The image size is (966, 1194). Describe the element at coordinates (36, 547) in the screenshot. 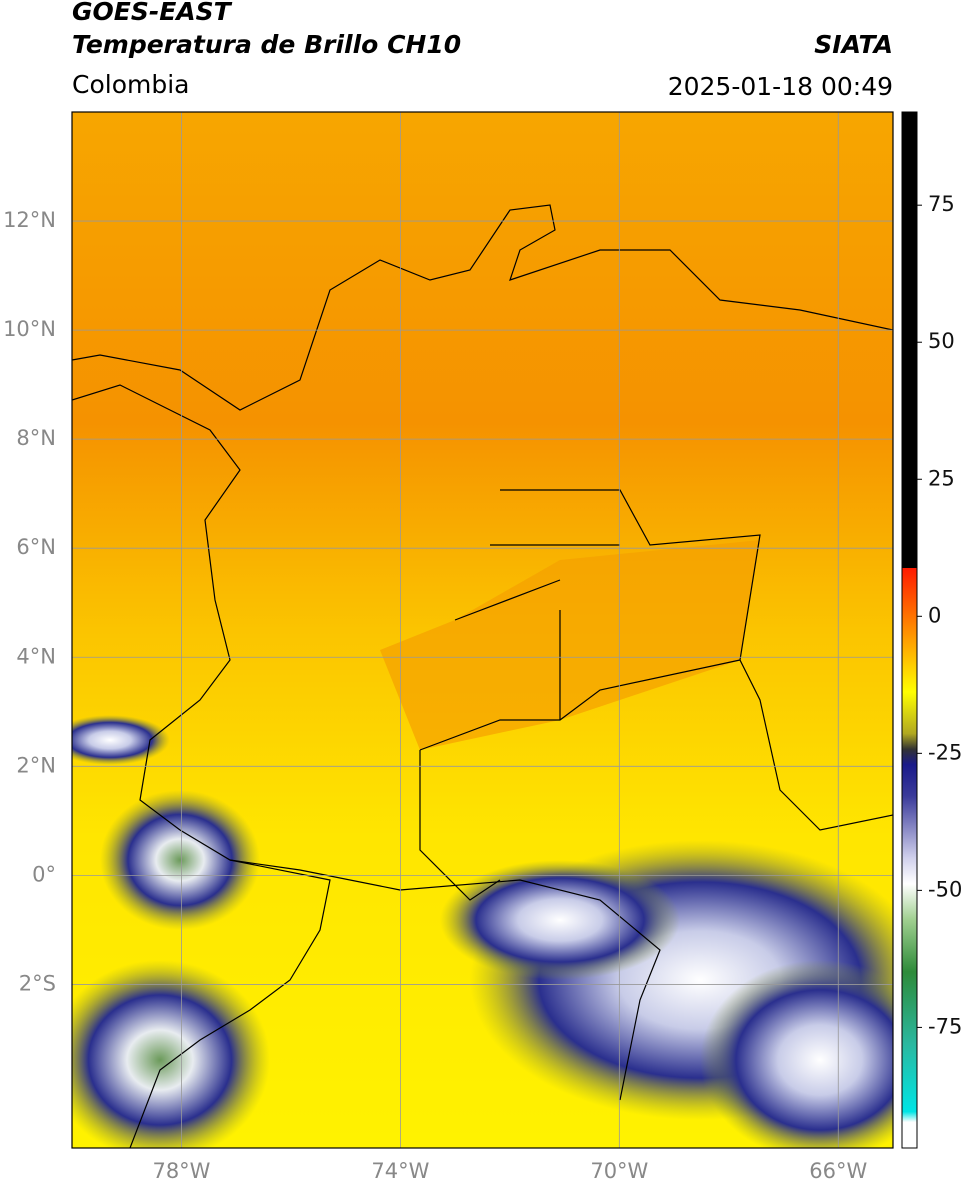

I see `y-tick-label: 6°N` at that location.